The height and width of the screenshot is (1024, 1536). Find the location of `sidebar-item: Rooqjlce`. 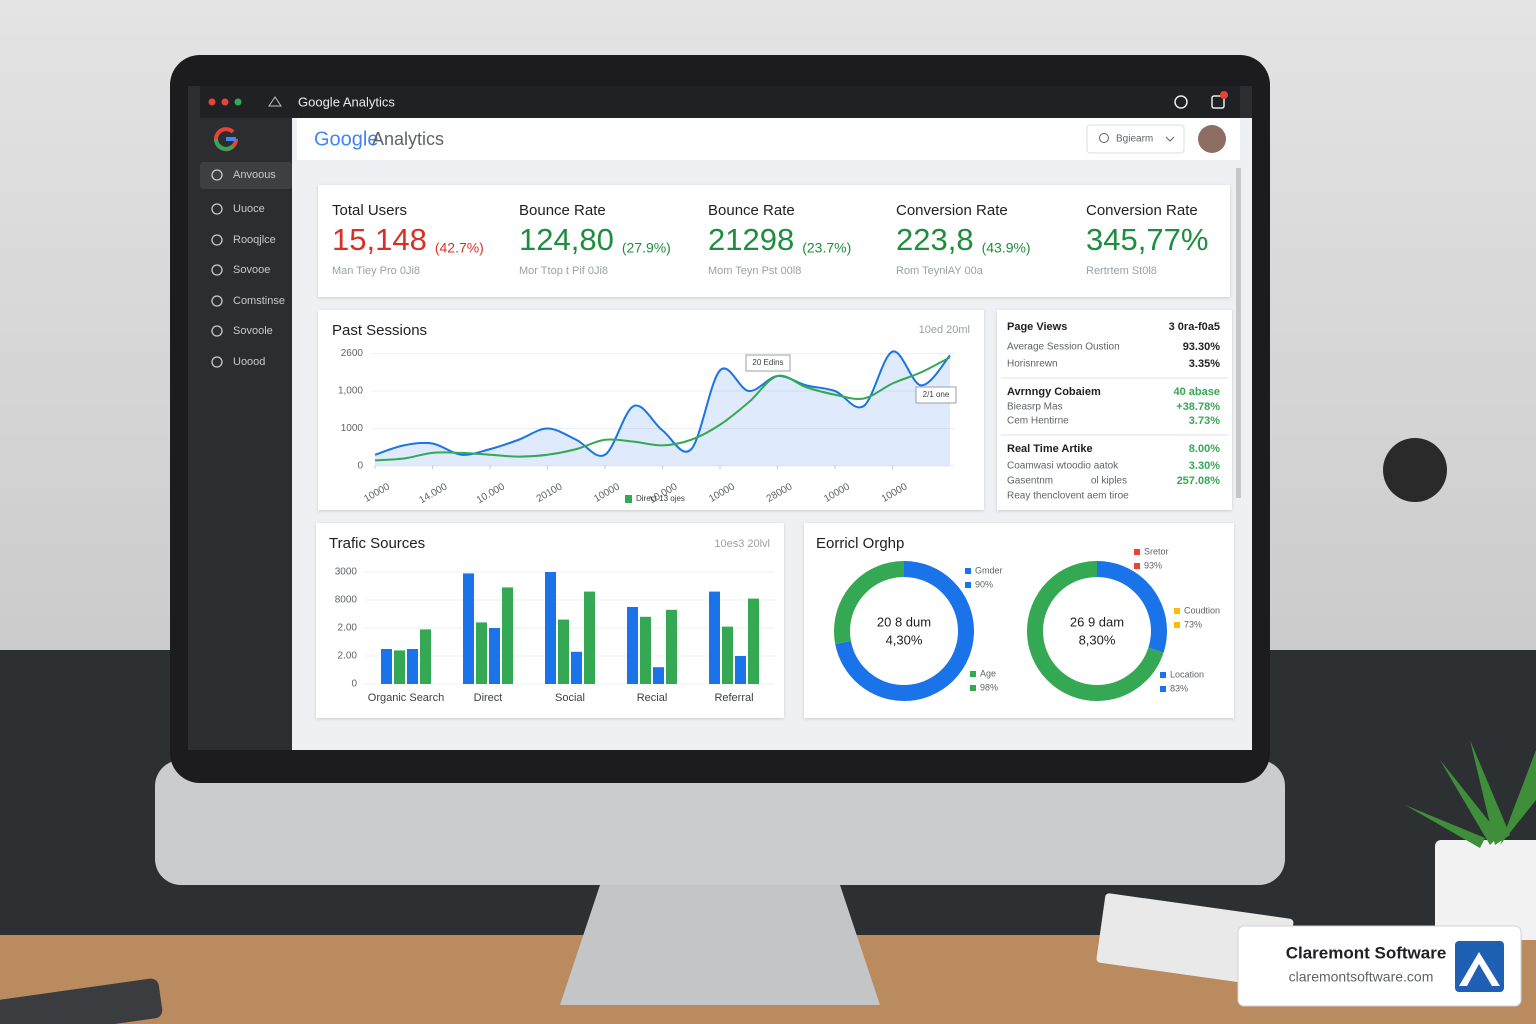

sidebar-item: Rooqjlce is located at coordinates (254, 240).